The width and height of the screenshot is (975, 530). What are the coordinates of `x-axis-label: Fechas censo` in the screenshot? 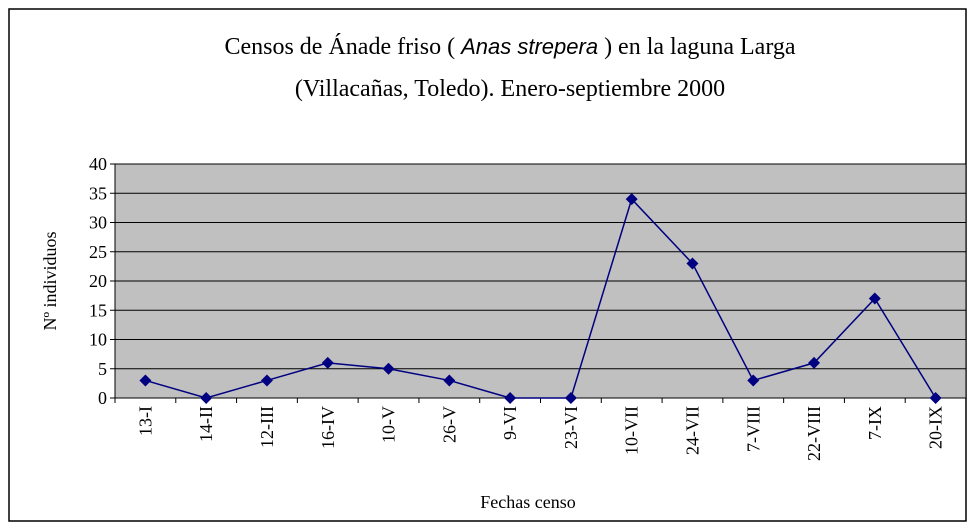 It's located at (527, 502).